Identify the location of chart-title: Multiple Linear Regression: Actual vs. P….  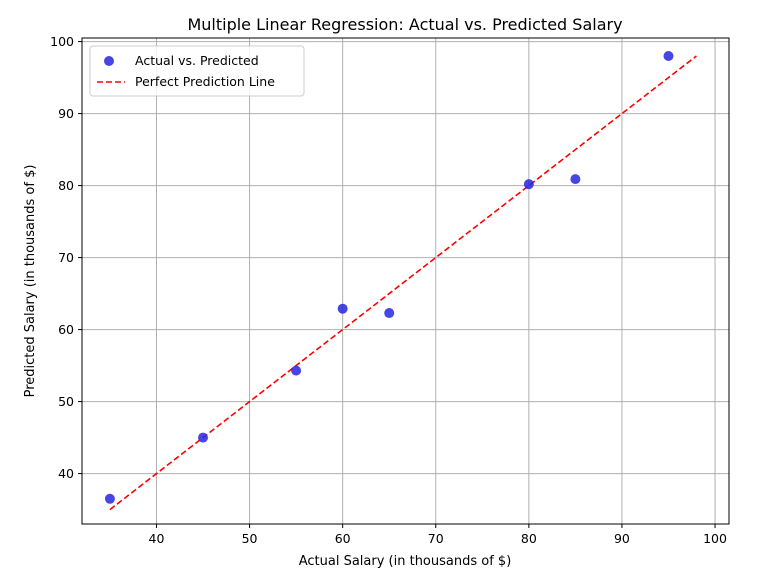
(404, 24).